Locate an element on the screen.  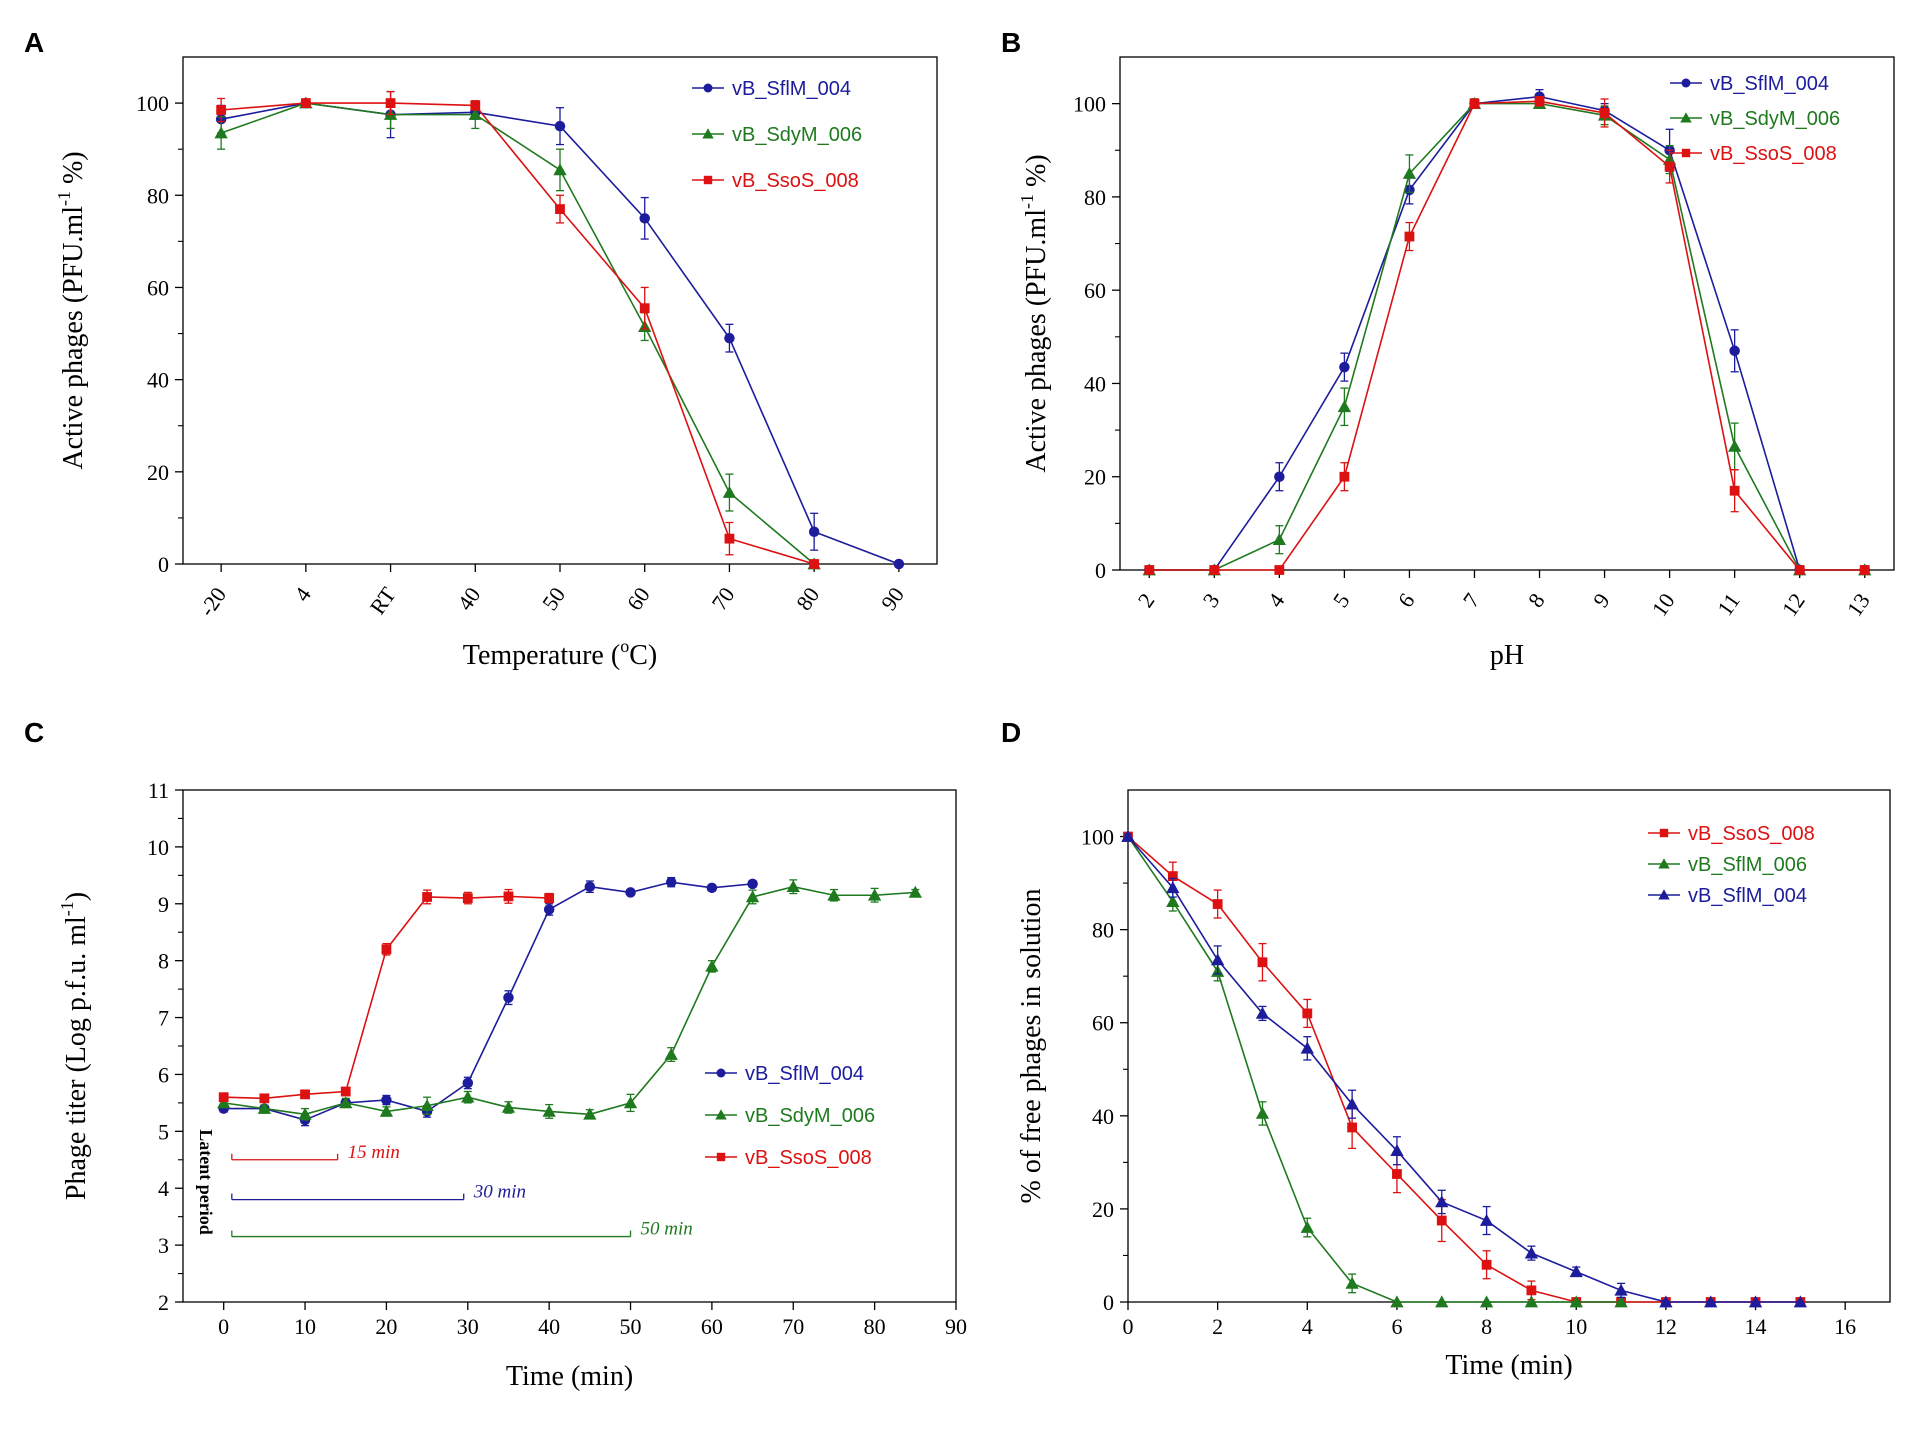
x-tick-label: 6 is located at coordinates (1396, 1326).